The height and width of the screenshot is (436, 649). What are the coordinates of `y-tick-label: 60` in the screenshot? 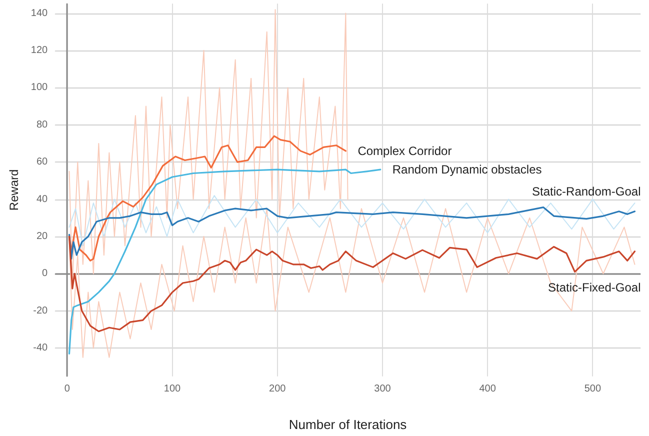 It's located at (42, 162).